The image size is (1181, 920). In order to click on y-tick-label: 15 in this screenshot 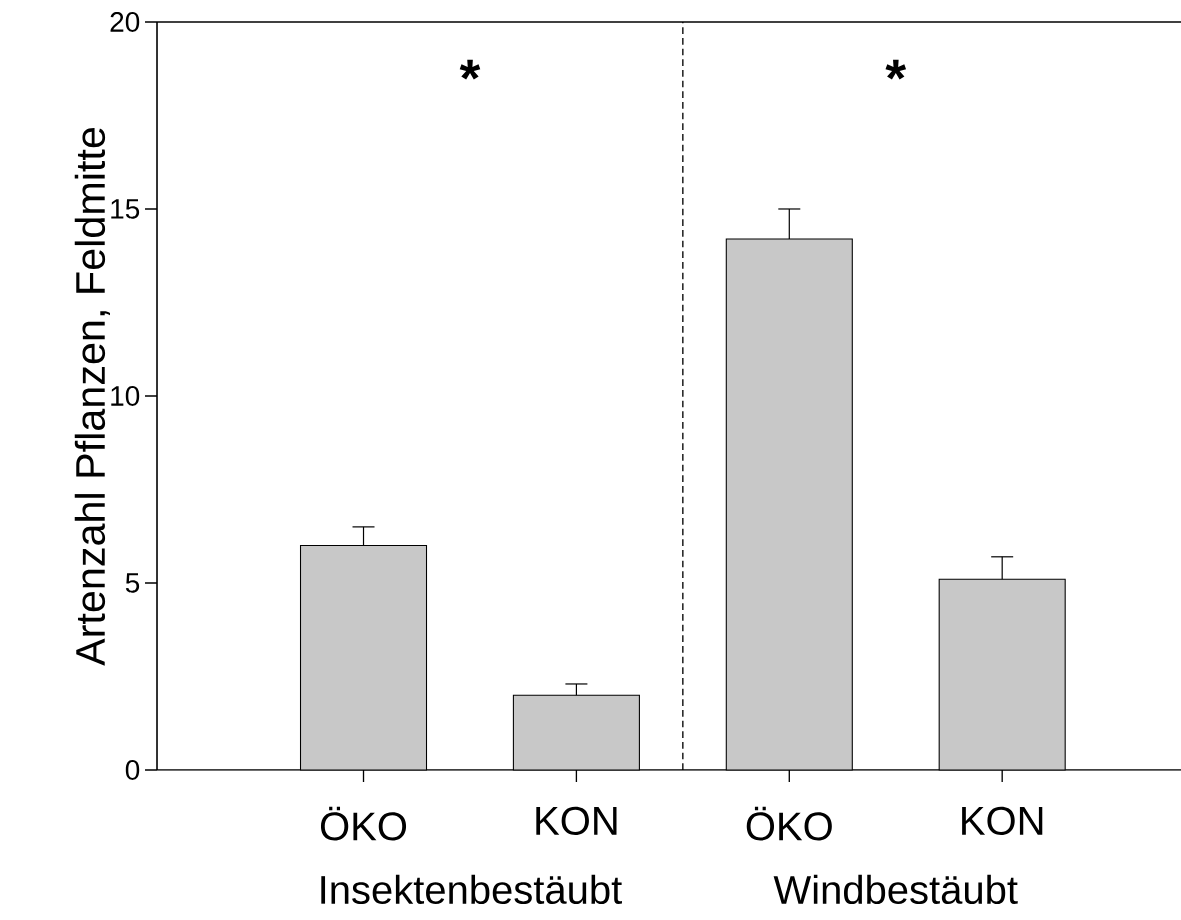, I will do `click(125, 209)`.